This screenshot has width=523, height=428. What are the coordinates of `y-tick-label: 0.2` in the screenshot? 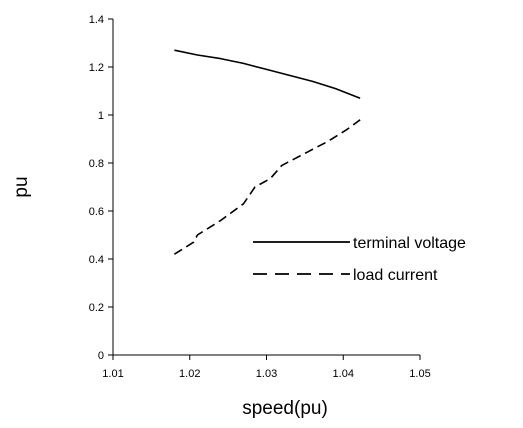 It's located at (96, 308).